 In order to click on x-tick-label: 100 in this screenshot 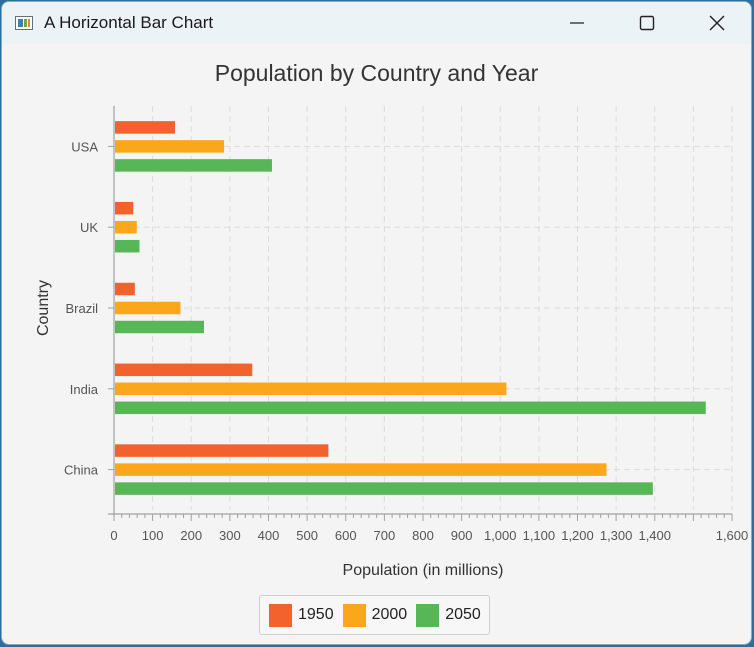, I will do `click(153, 535)`.